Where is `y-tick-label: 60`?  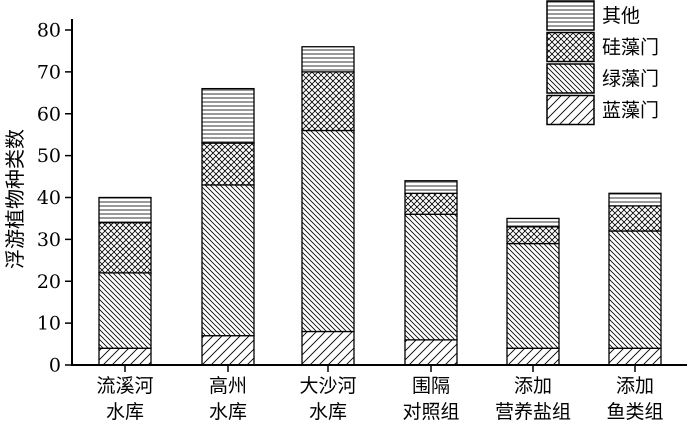
y-tick-label: 60 is located at coordinates (49, 114).